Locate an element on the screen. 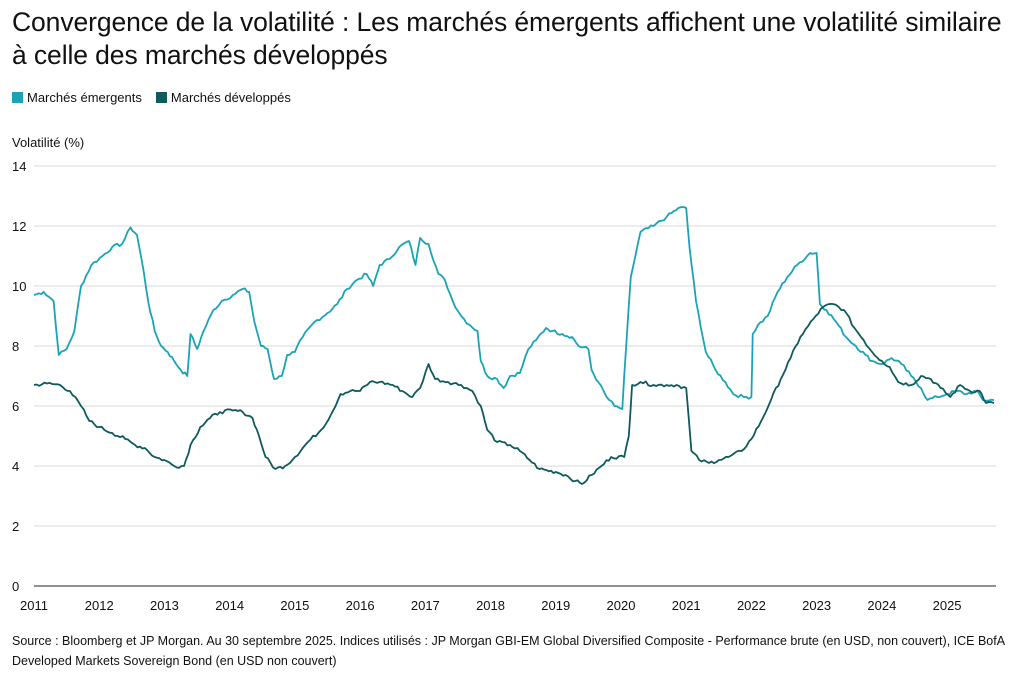  x-tick-label: 2021 is located at coordinates (686, 605).